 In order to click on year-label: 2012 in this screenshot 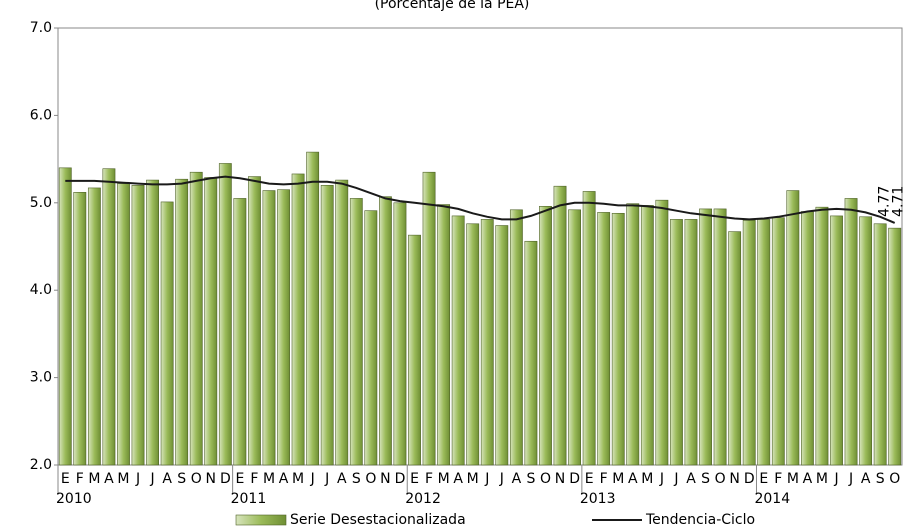, I will do `click(423, 499)`.